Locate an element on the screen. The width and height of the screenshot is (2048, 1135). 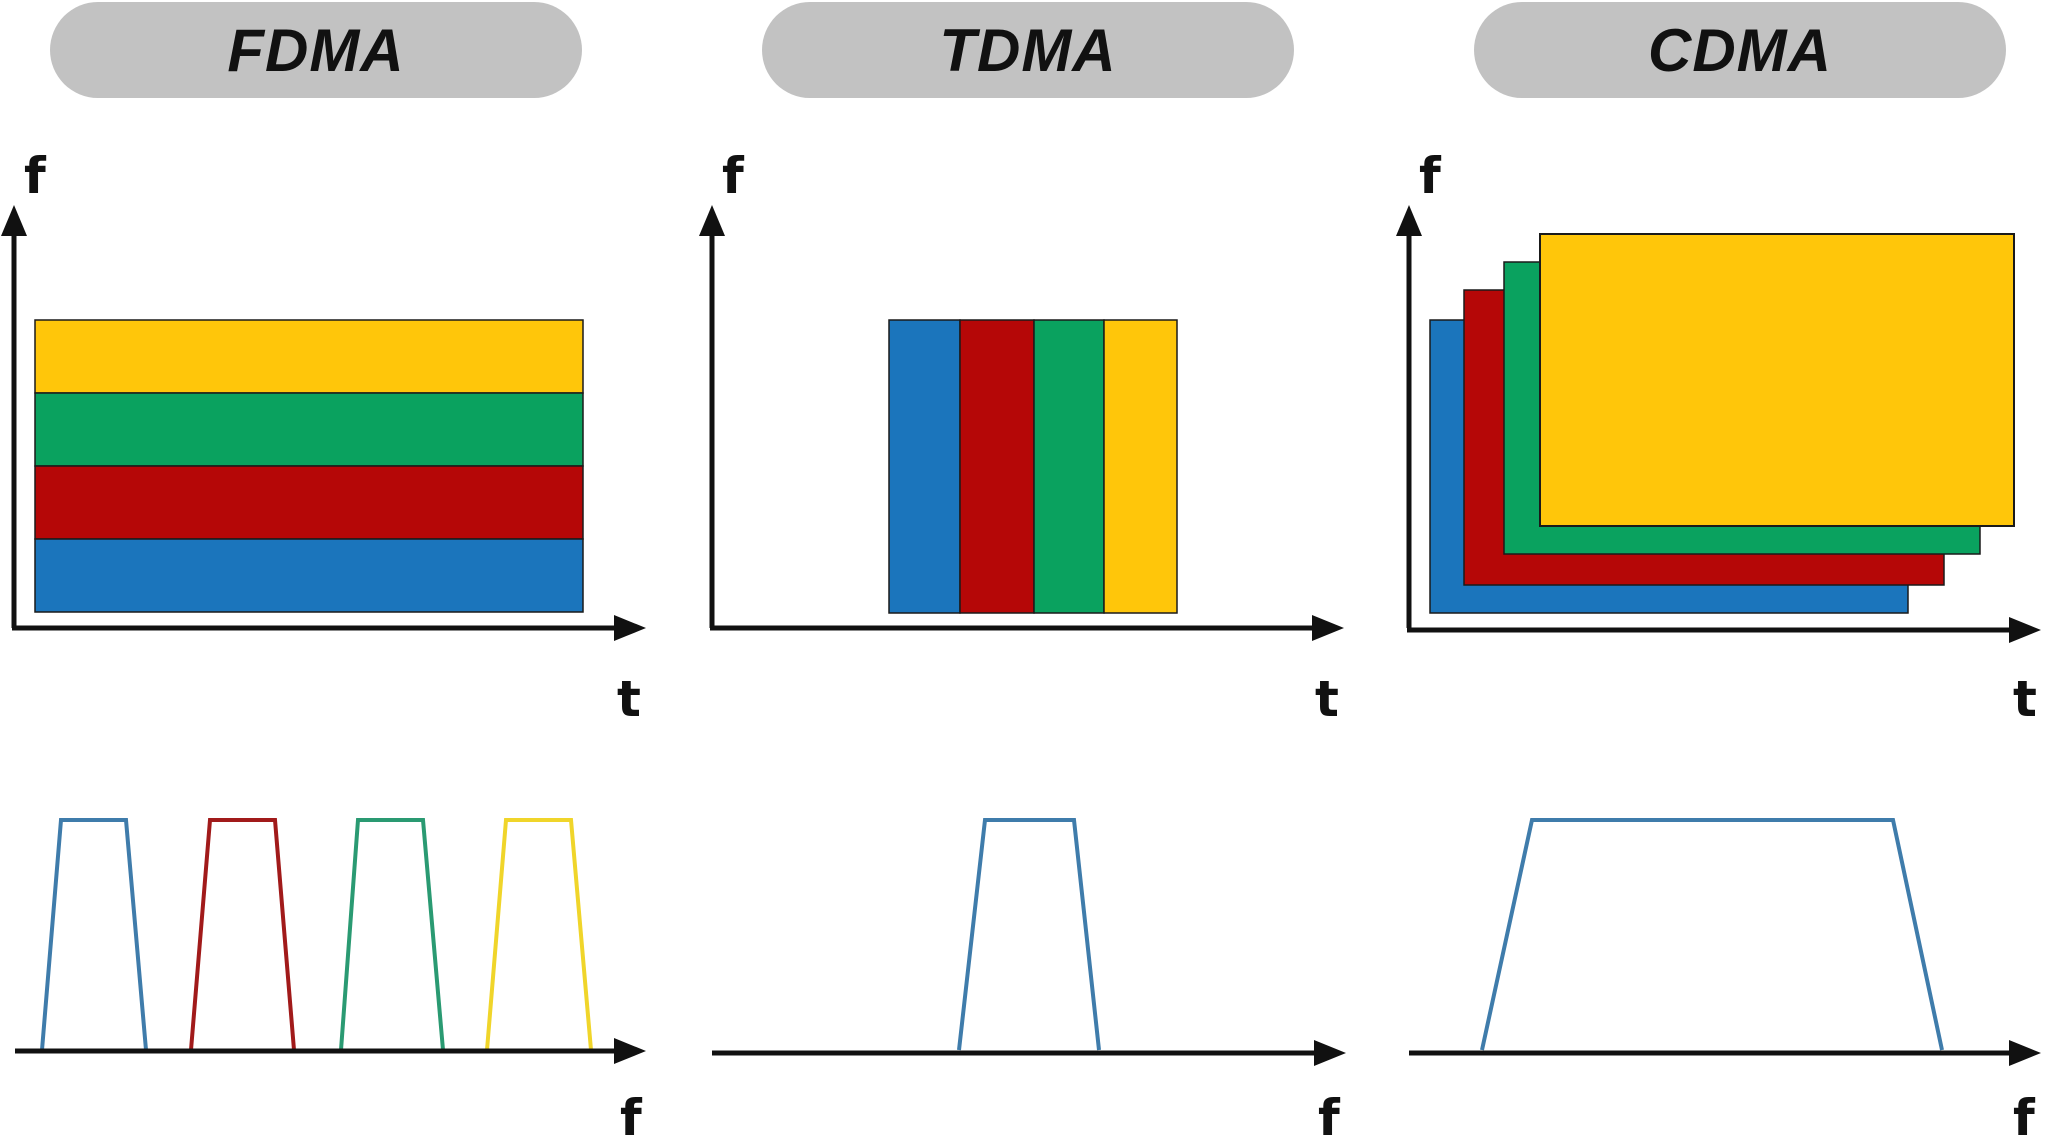
fdma-title: FDMA is located at coordinates (316, 50).